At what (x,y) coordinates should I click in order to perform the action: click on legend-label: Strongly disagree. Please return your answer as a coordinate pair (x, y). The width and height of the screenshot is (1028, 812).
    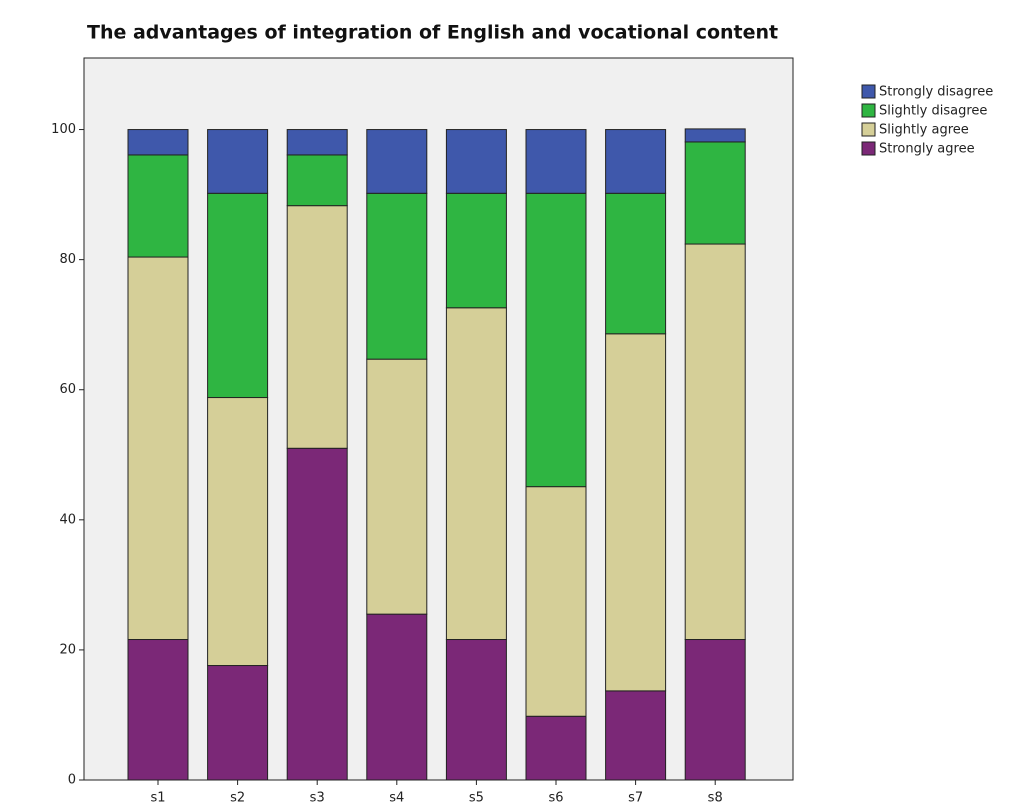
    Looking at the image, I should click on (936, 92).